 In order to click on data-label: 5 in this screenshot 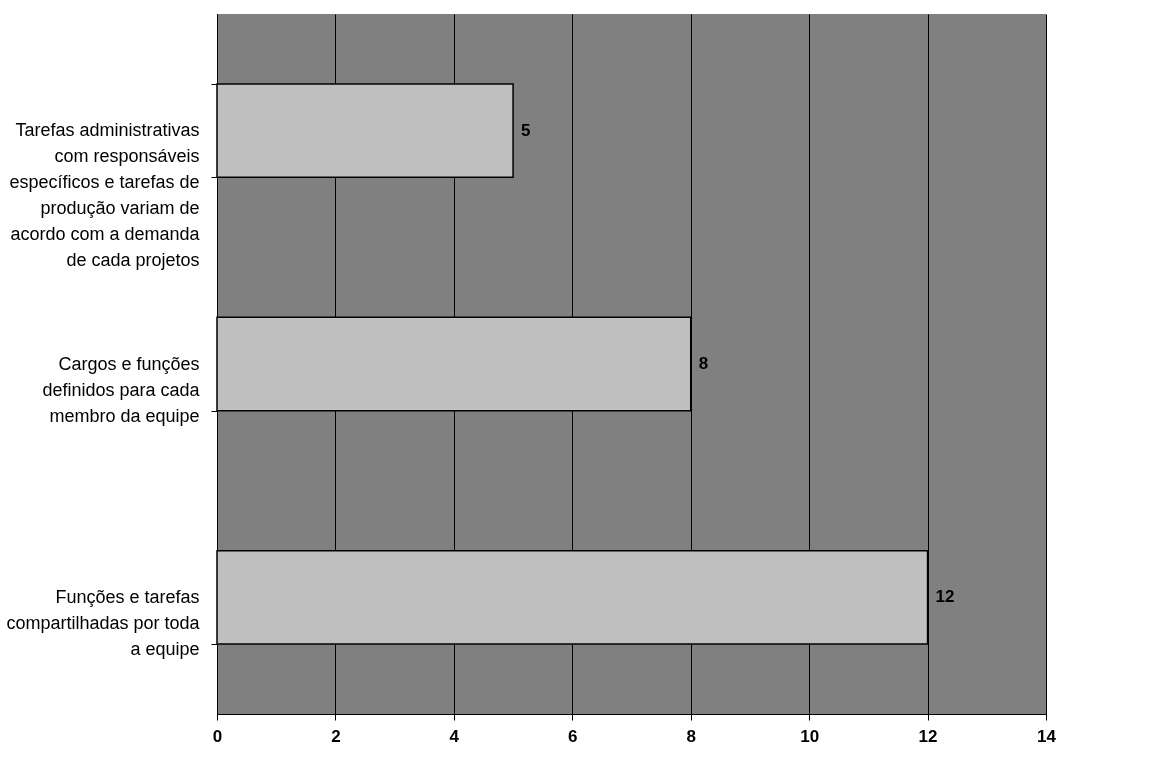, I will do `click(526, 130)`.